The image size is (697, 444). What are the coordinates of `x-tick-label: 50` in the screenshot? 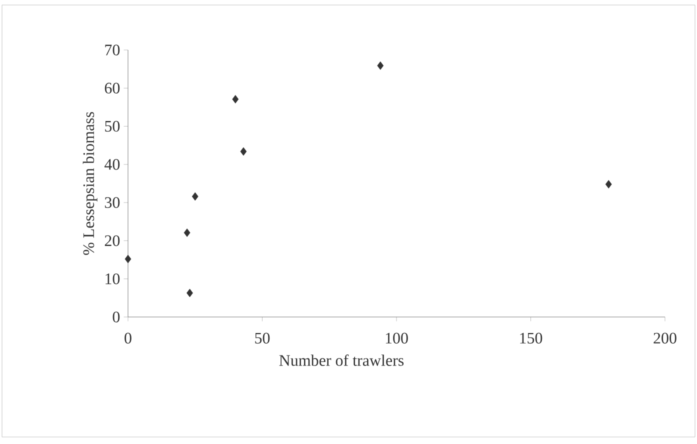 It's located at (262, 338).